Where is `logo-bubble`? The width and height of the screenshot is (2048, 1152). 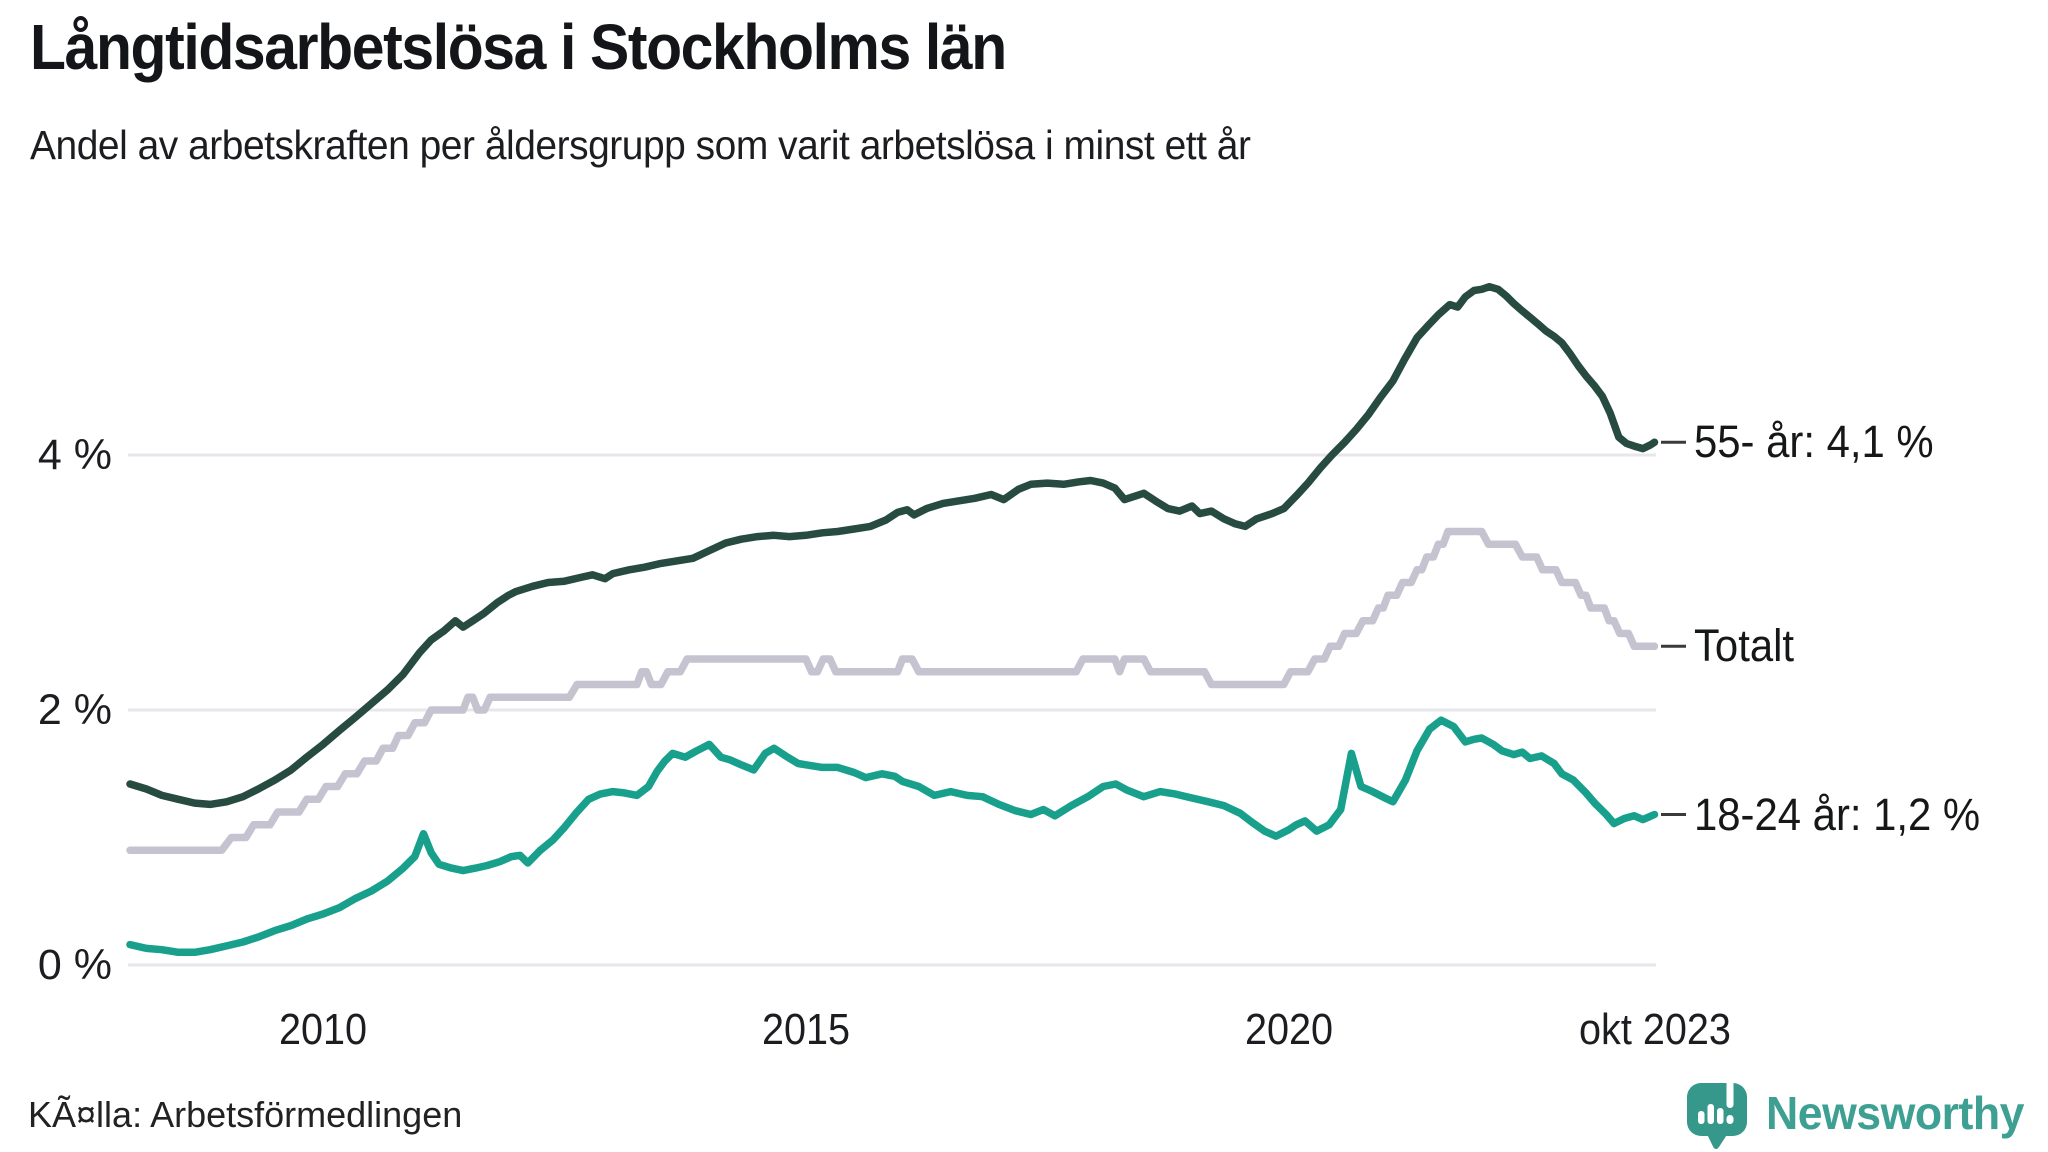
logo-bubble is located at coordinates (1717, 1109).